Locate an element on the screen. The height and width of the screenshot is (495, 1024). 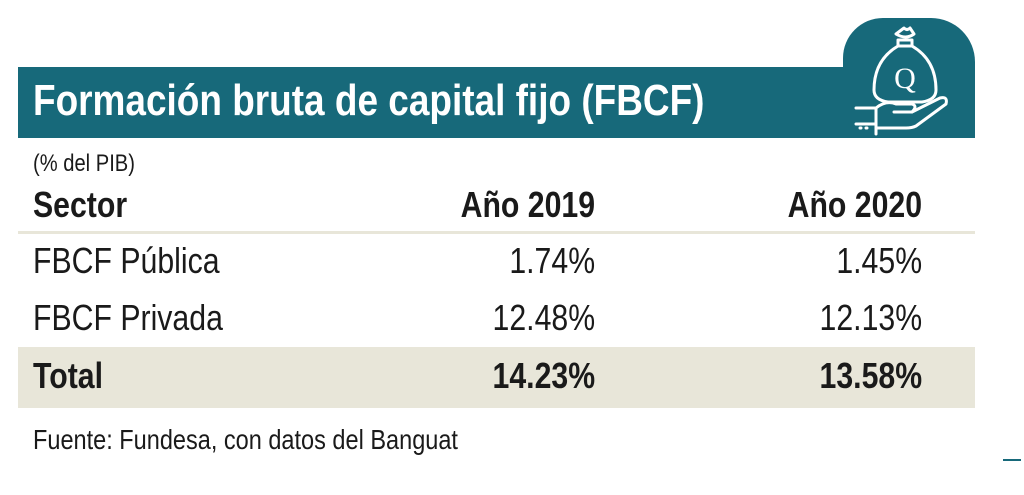
header-divider is located at coordinates (496, 232).